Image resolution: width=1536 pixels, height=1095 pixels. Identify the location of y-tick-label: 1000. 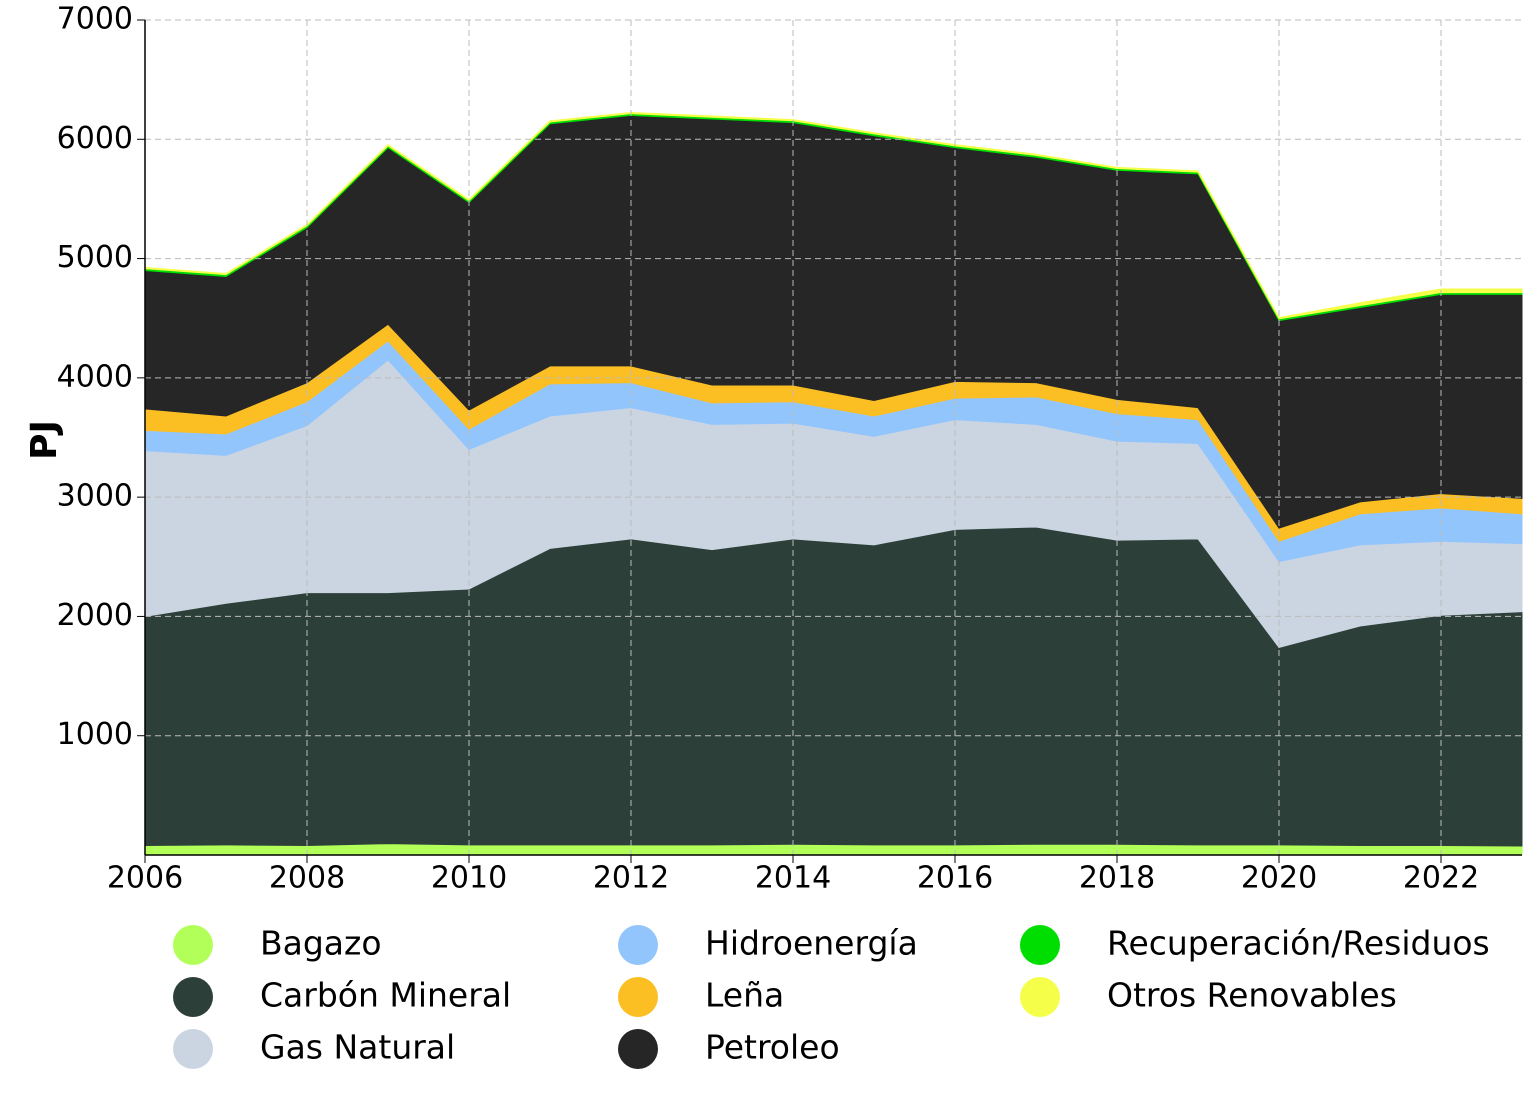
(95, 734).